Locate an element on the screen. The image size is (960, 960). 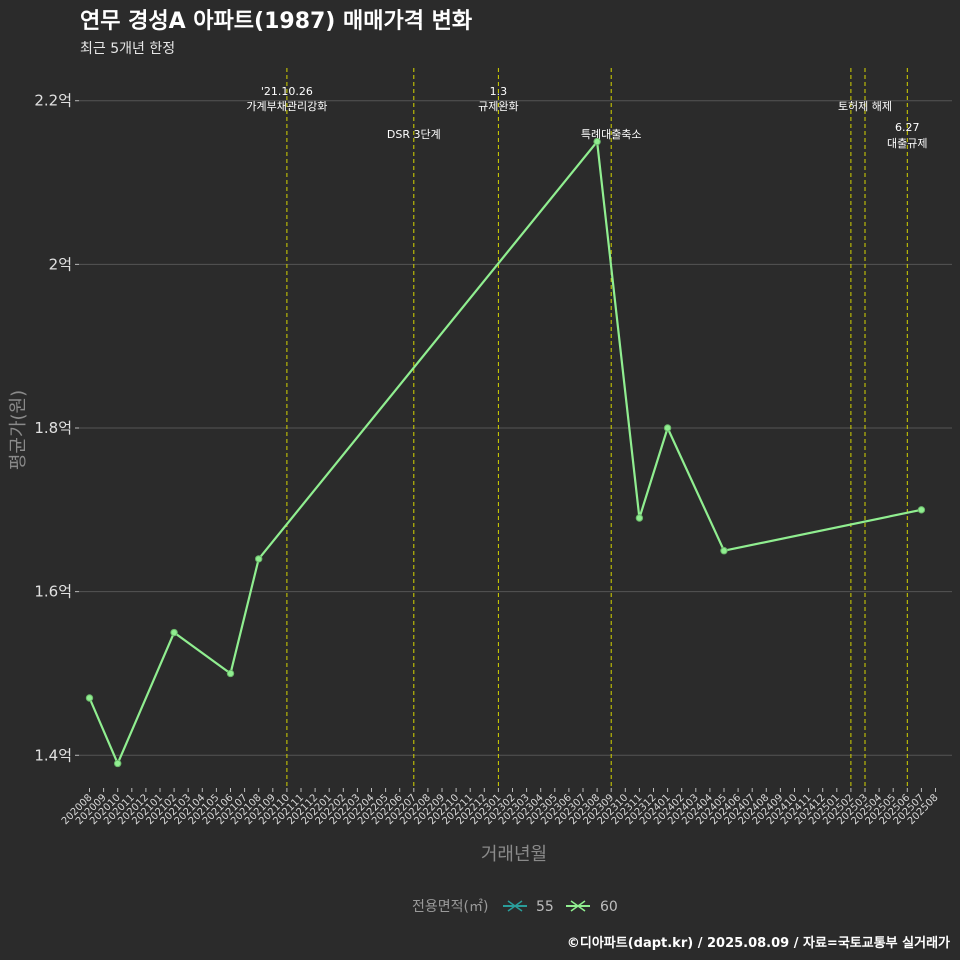
event-label-1-0: DSR 3단계 is located at coordinates (414, 134).